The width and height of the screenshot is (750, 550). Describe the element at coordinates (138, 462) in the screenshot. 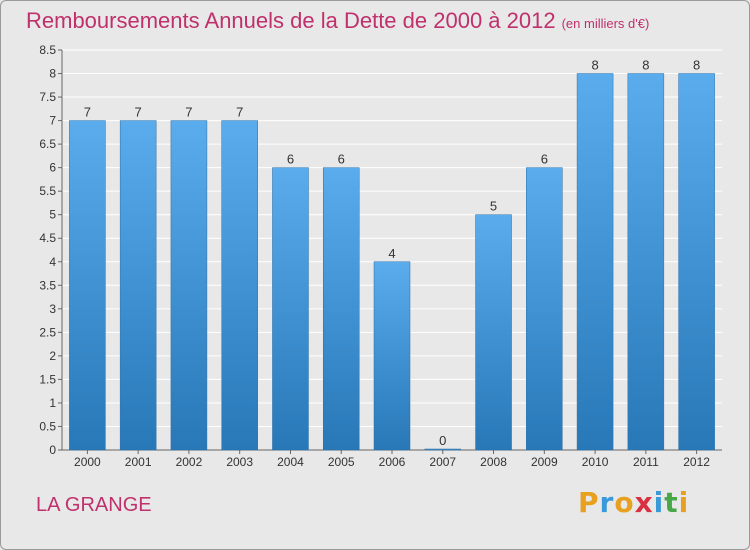

I see `x-tick-label: 2001` at that location.